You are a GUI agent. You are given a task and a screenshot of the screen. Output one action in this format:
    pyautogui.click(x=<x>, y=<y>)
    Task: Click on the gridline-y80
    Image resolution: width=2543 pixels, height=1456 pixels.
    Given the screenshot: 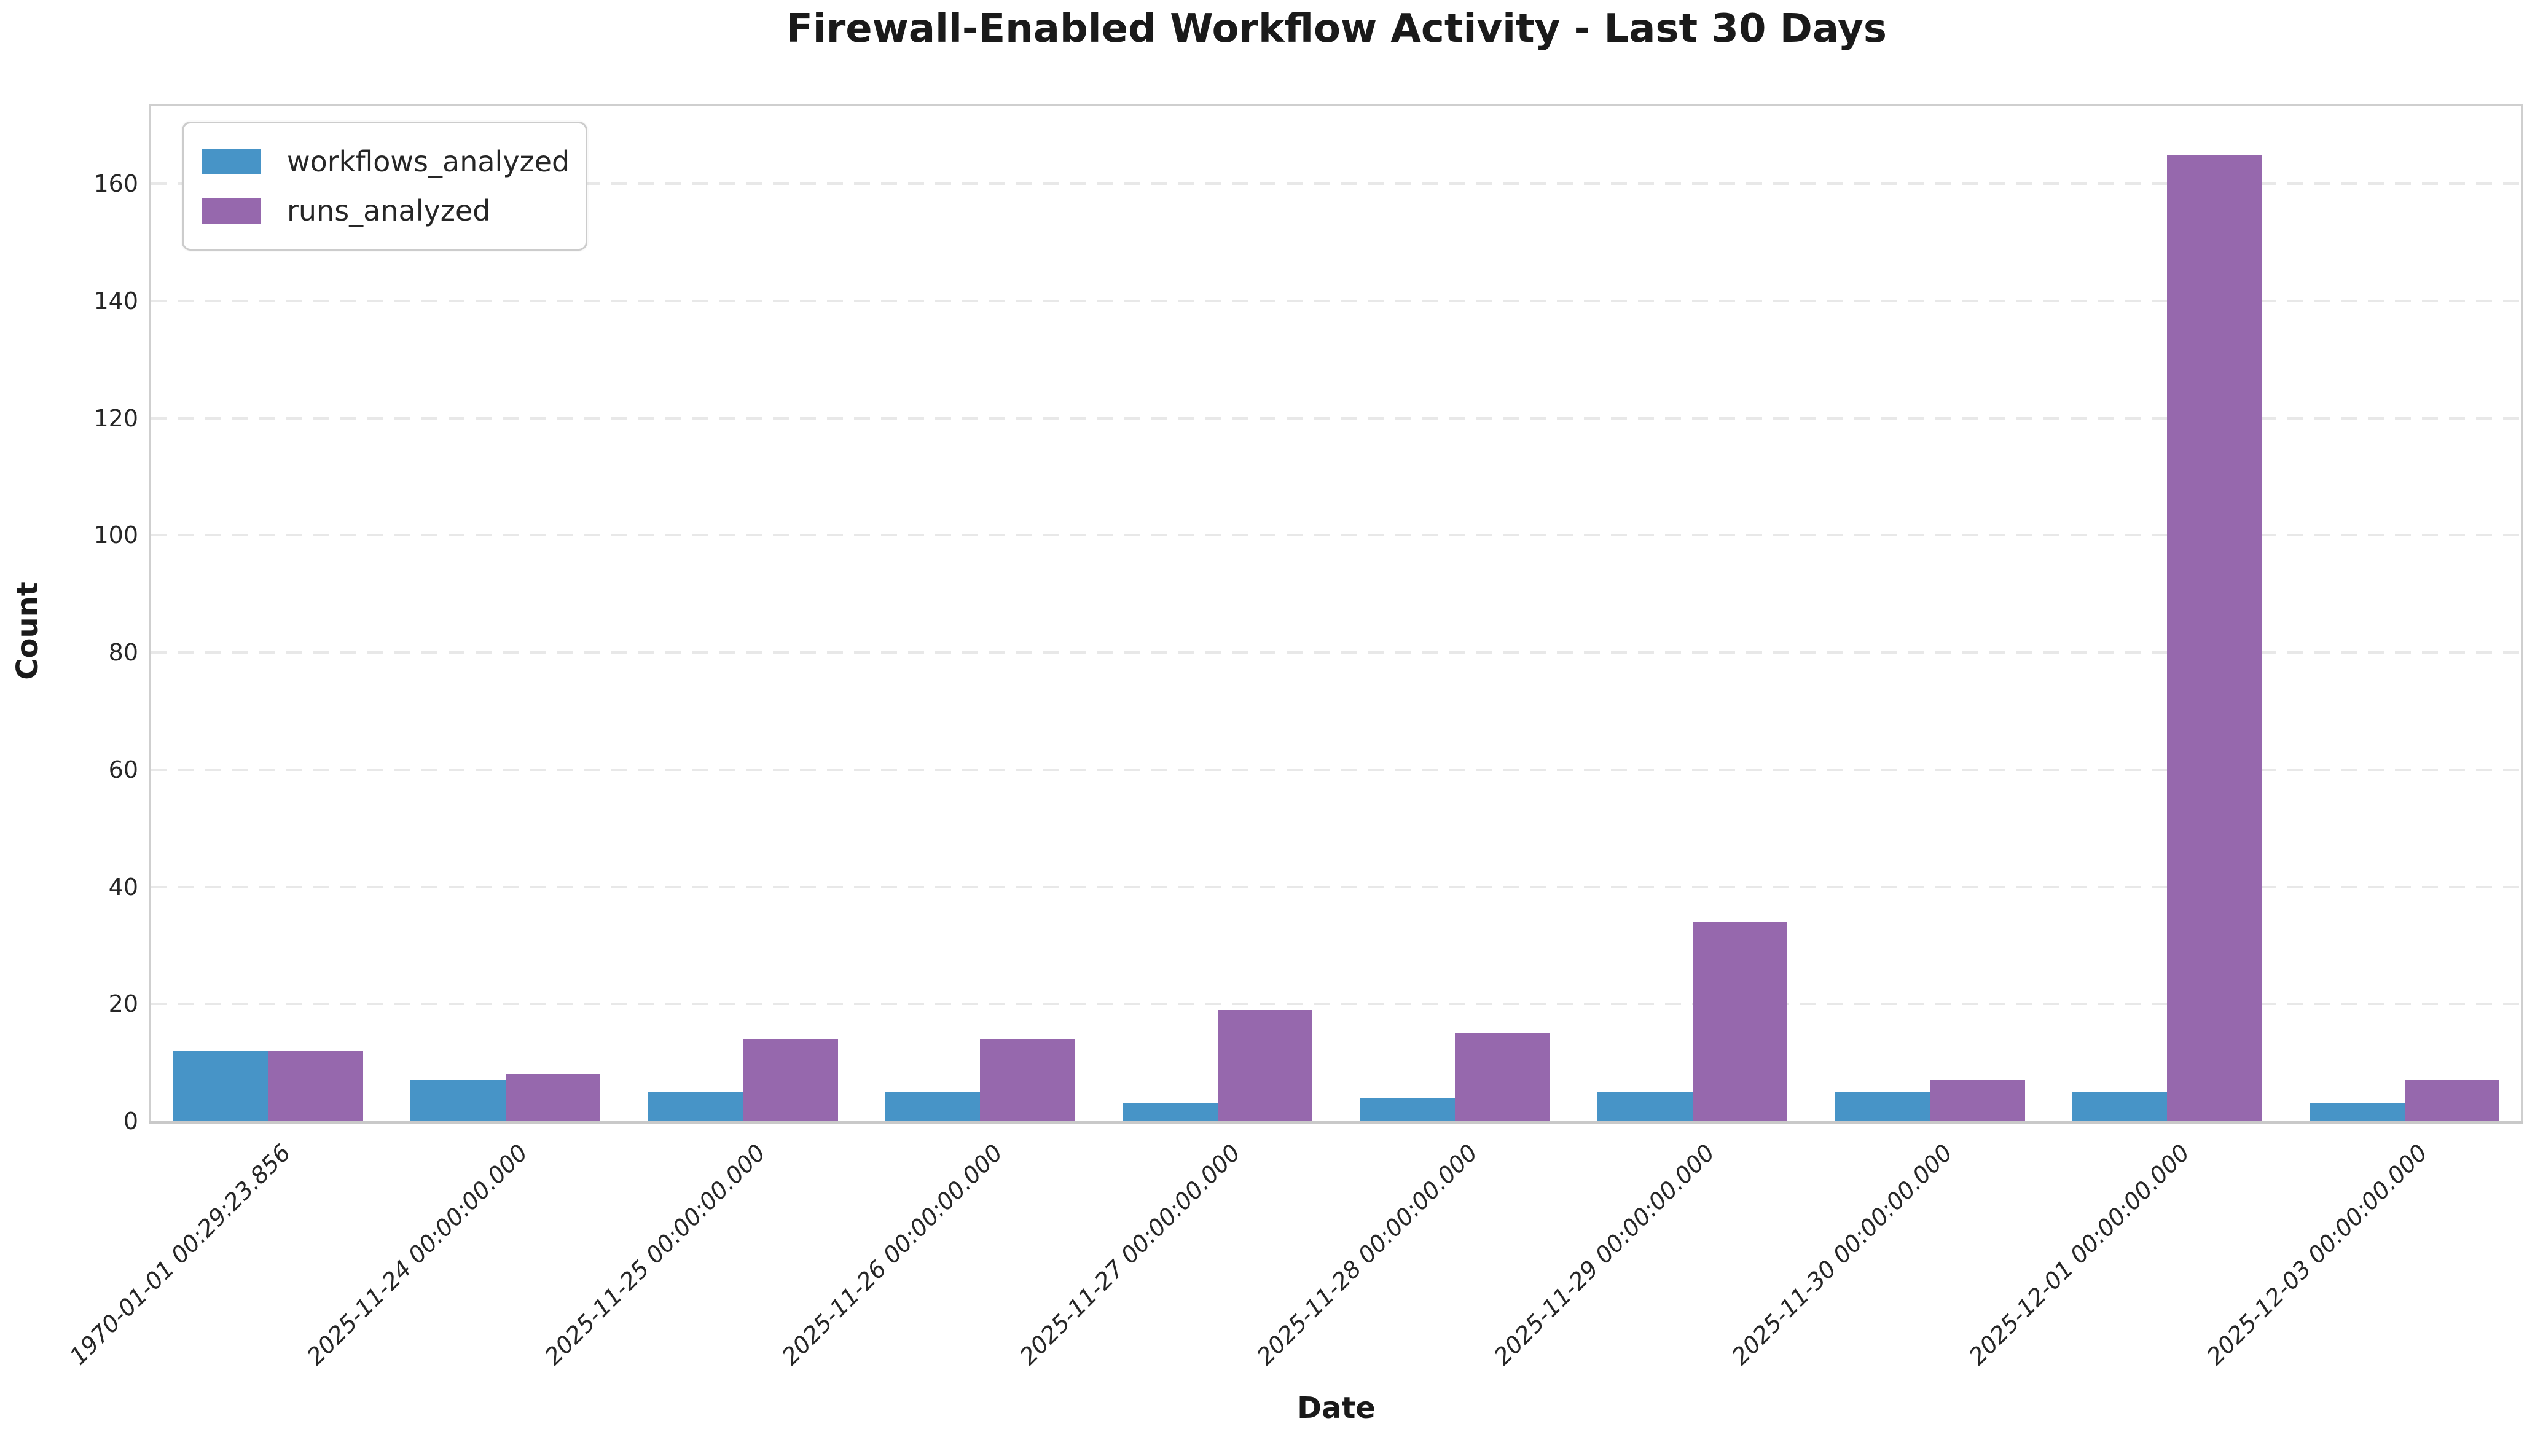 What is the action you would take?
    pyautogui.click(x=1336, y=652)
    